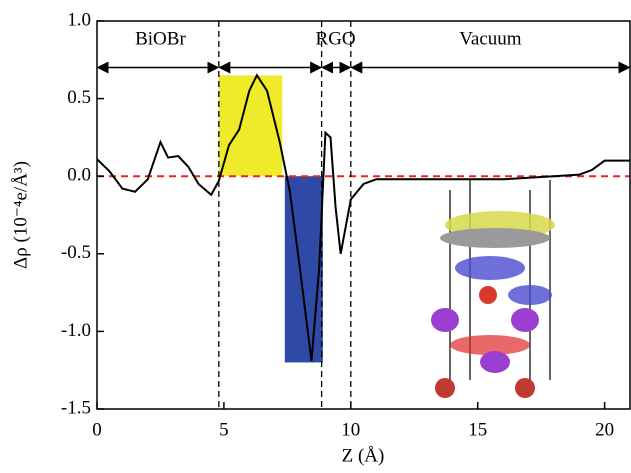 Image resolution: width=631 pixels, height=473 pixels. I want to click on x-tick-label: 5, so click(224, 429).